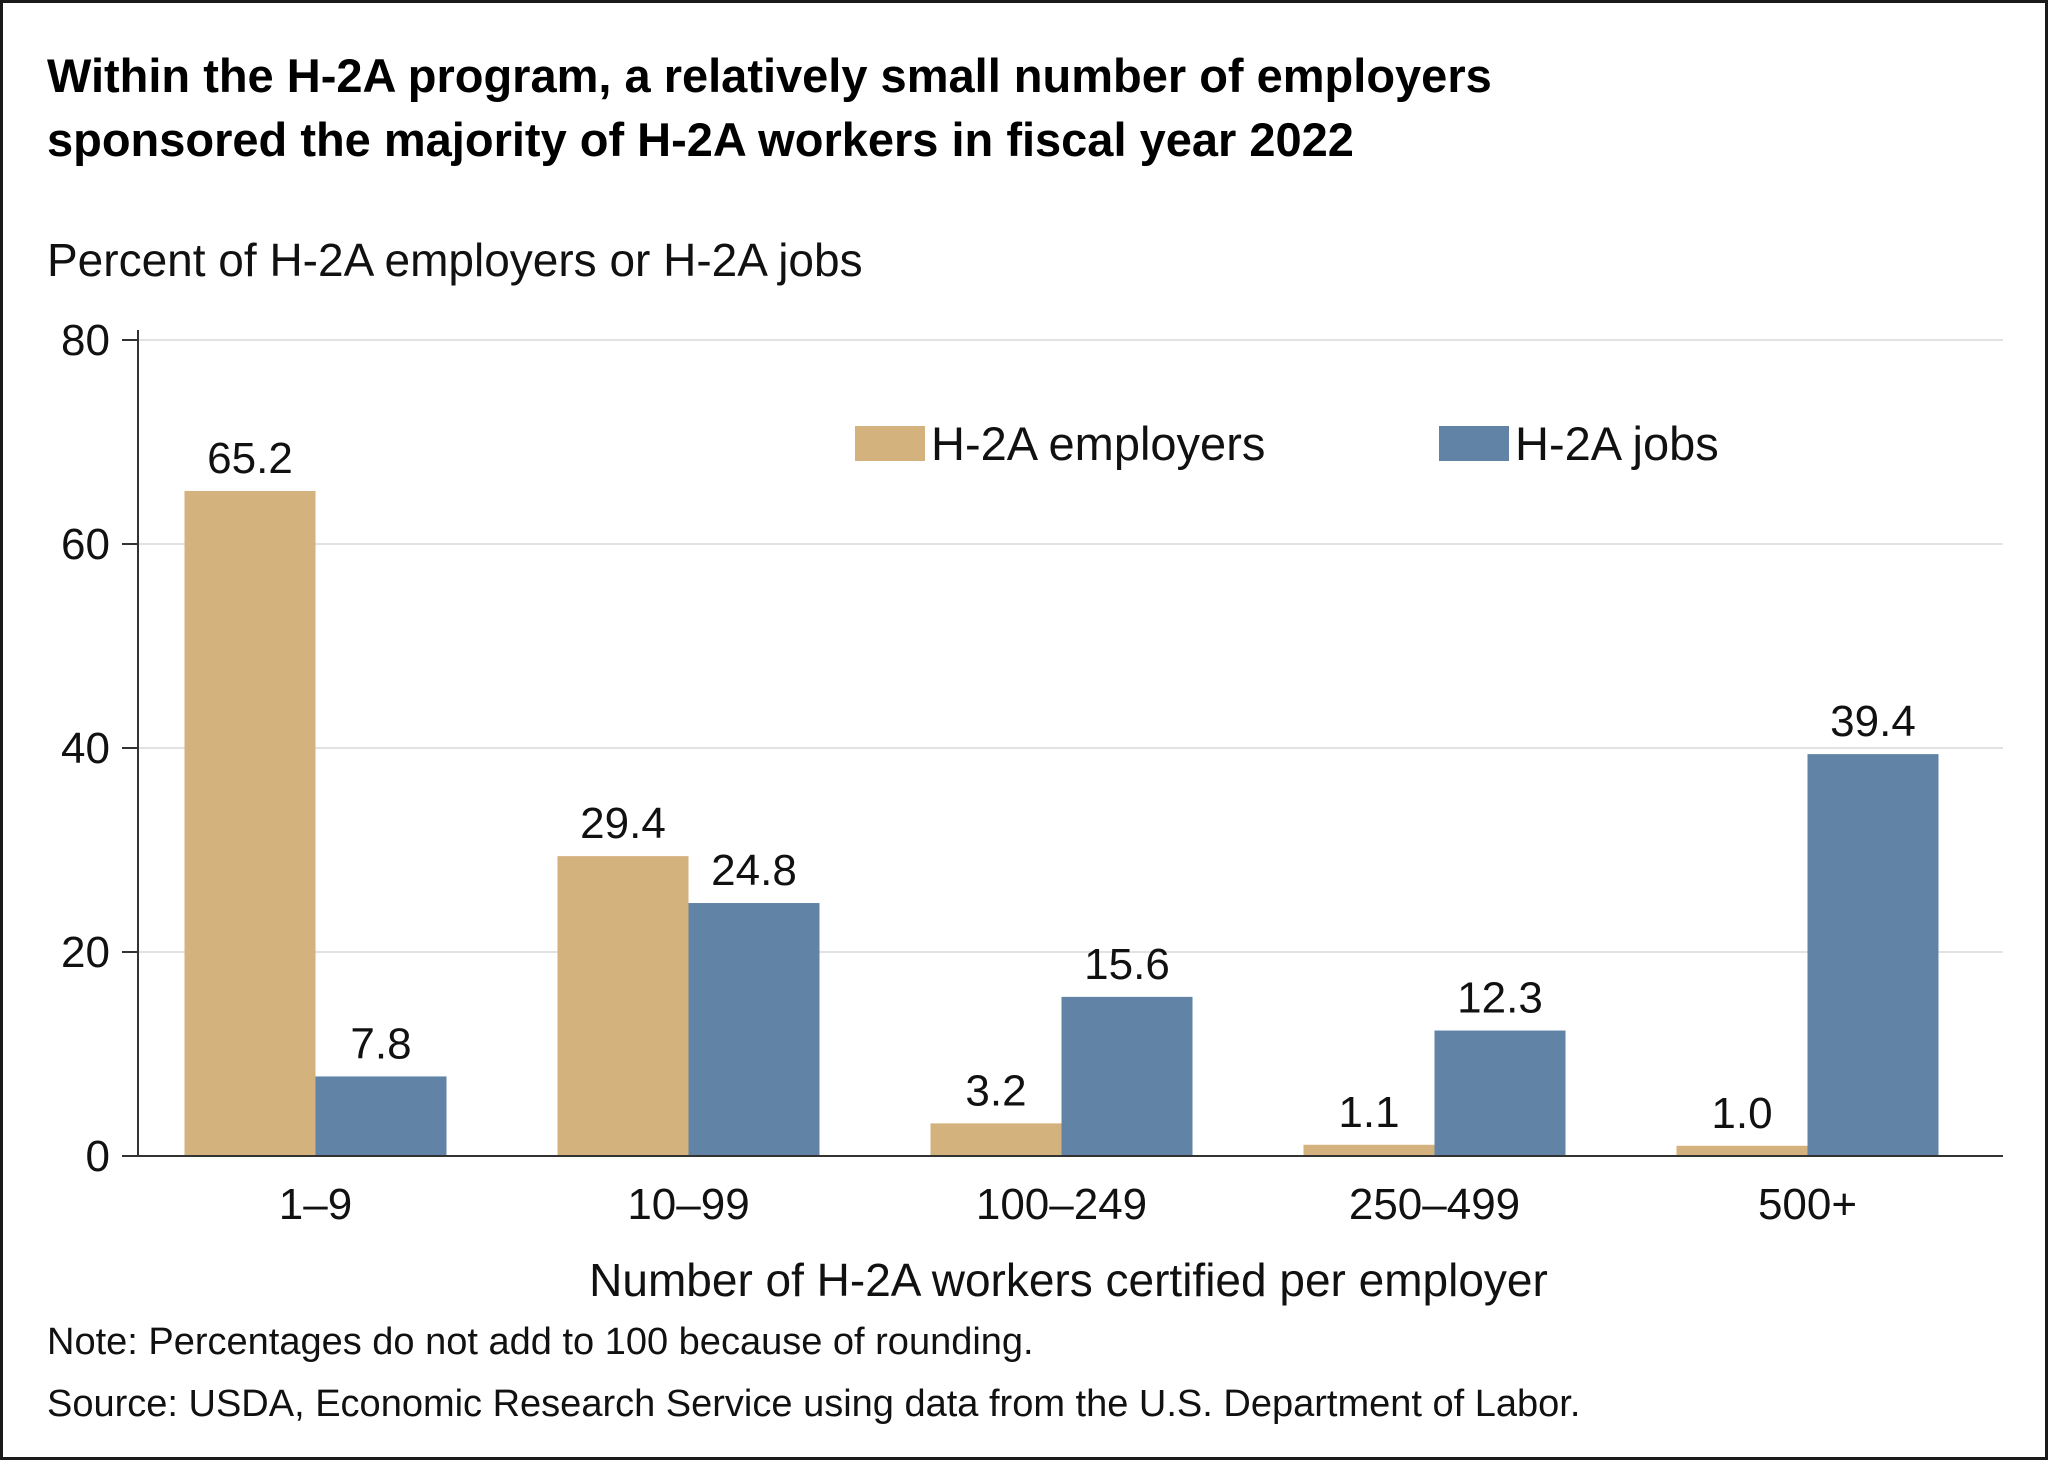 The image size is (2048, 1460). What do you see at coordinates (1434, 1204) in the screenshot?
I see `x-tick-label: 250–499` at bounding box center [1434, 1204].